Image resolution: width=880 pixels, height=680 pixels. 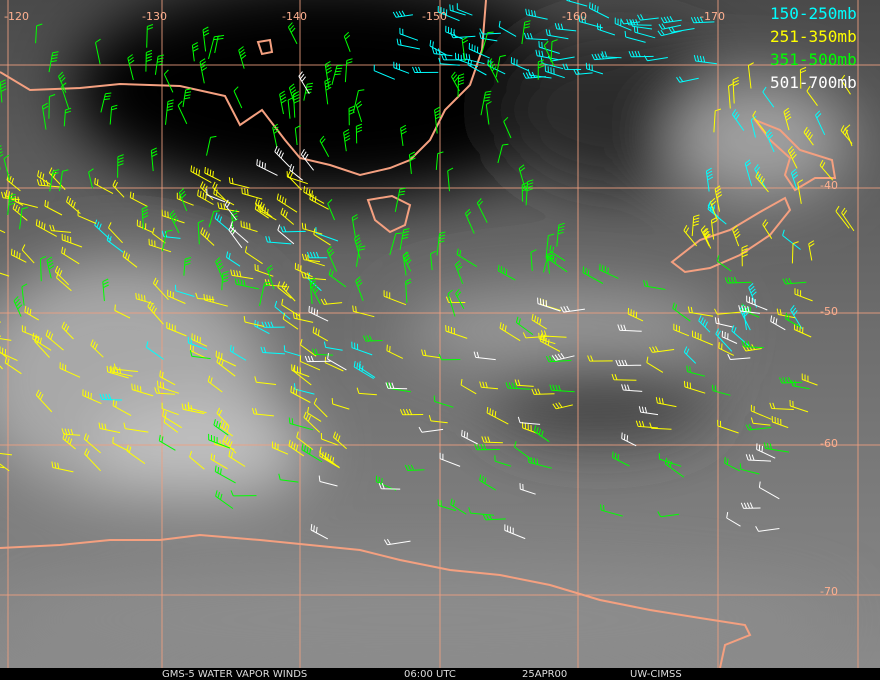 I want to click on footer-source: UW-CIMSS, so click(x=656, y=674).